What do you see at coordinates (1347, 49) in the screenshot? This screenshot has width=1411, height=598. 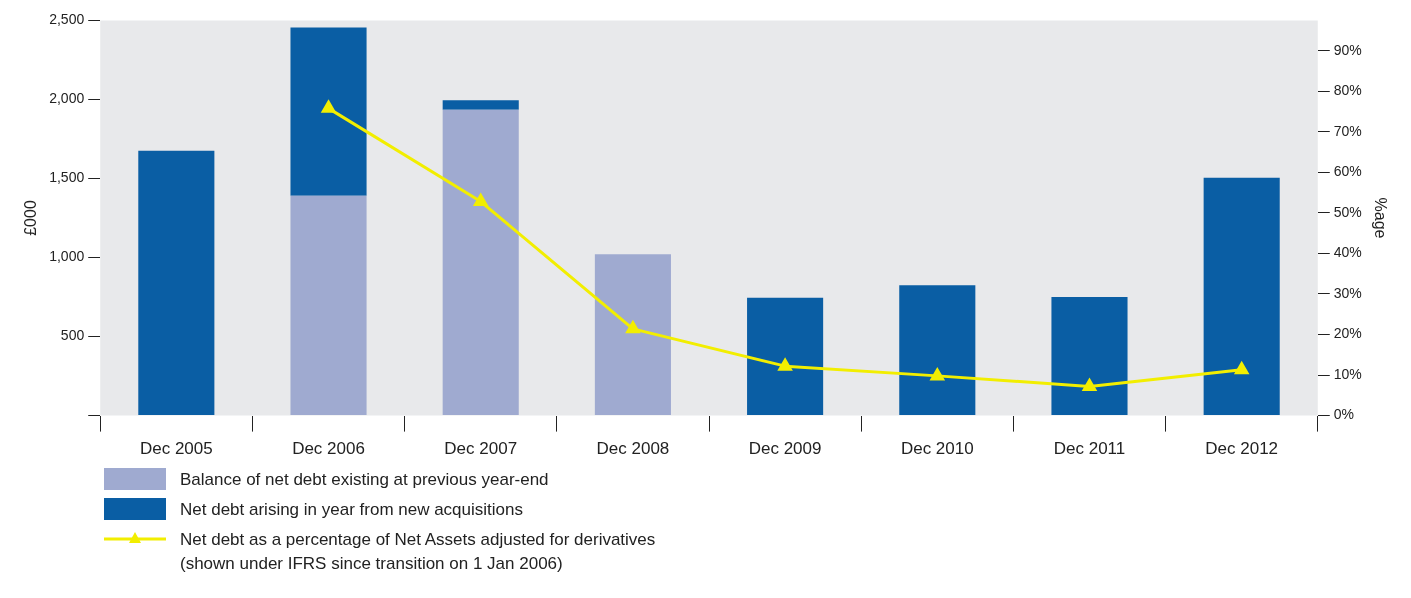 I see `y2-tick-label: 90%` at bounding box center [1347, 49].